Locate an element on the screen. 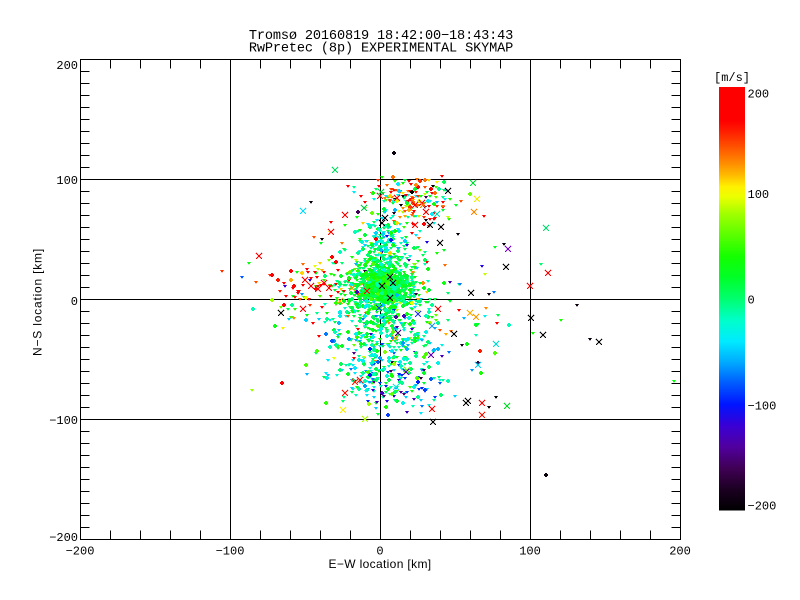  svg-text: [m/s] is located at coordinates (732, 78).